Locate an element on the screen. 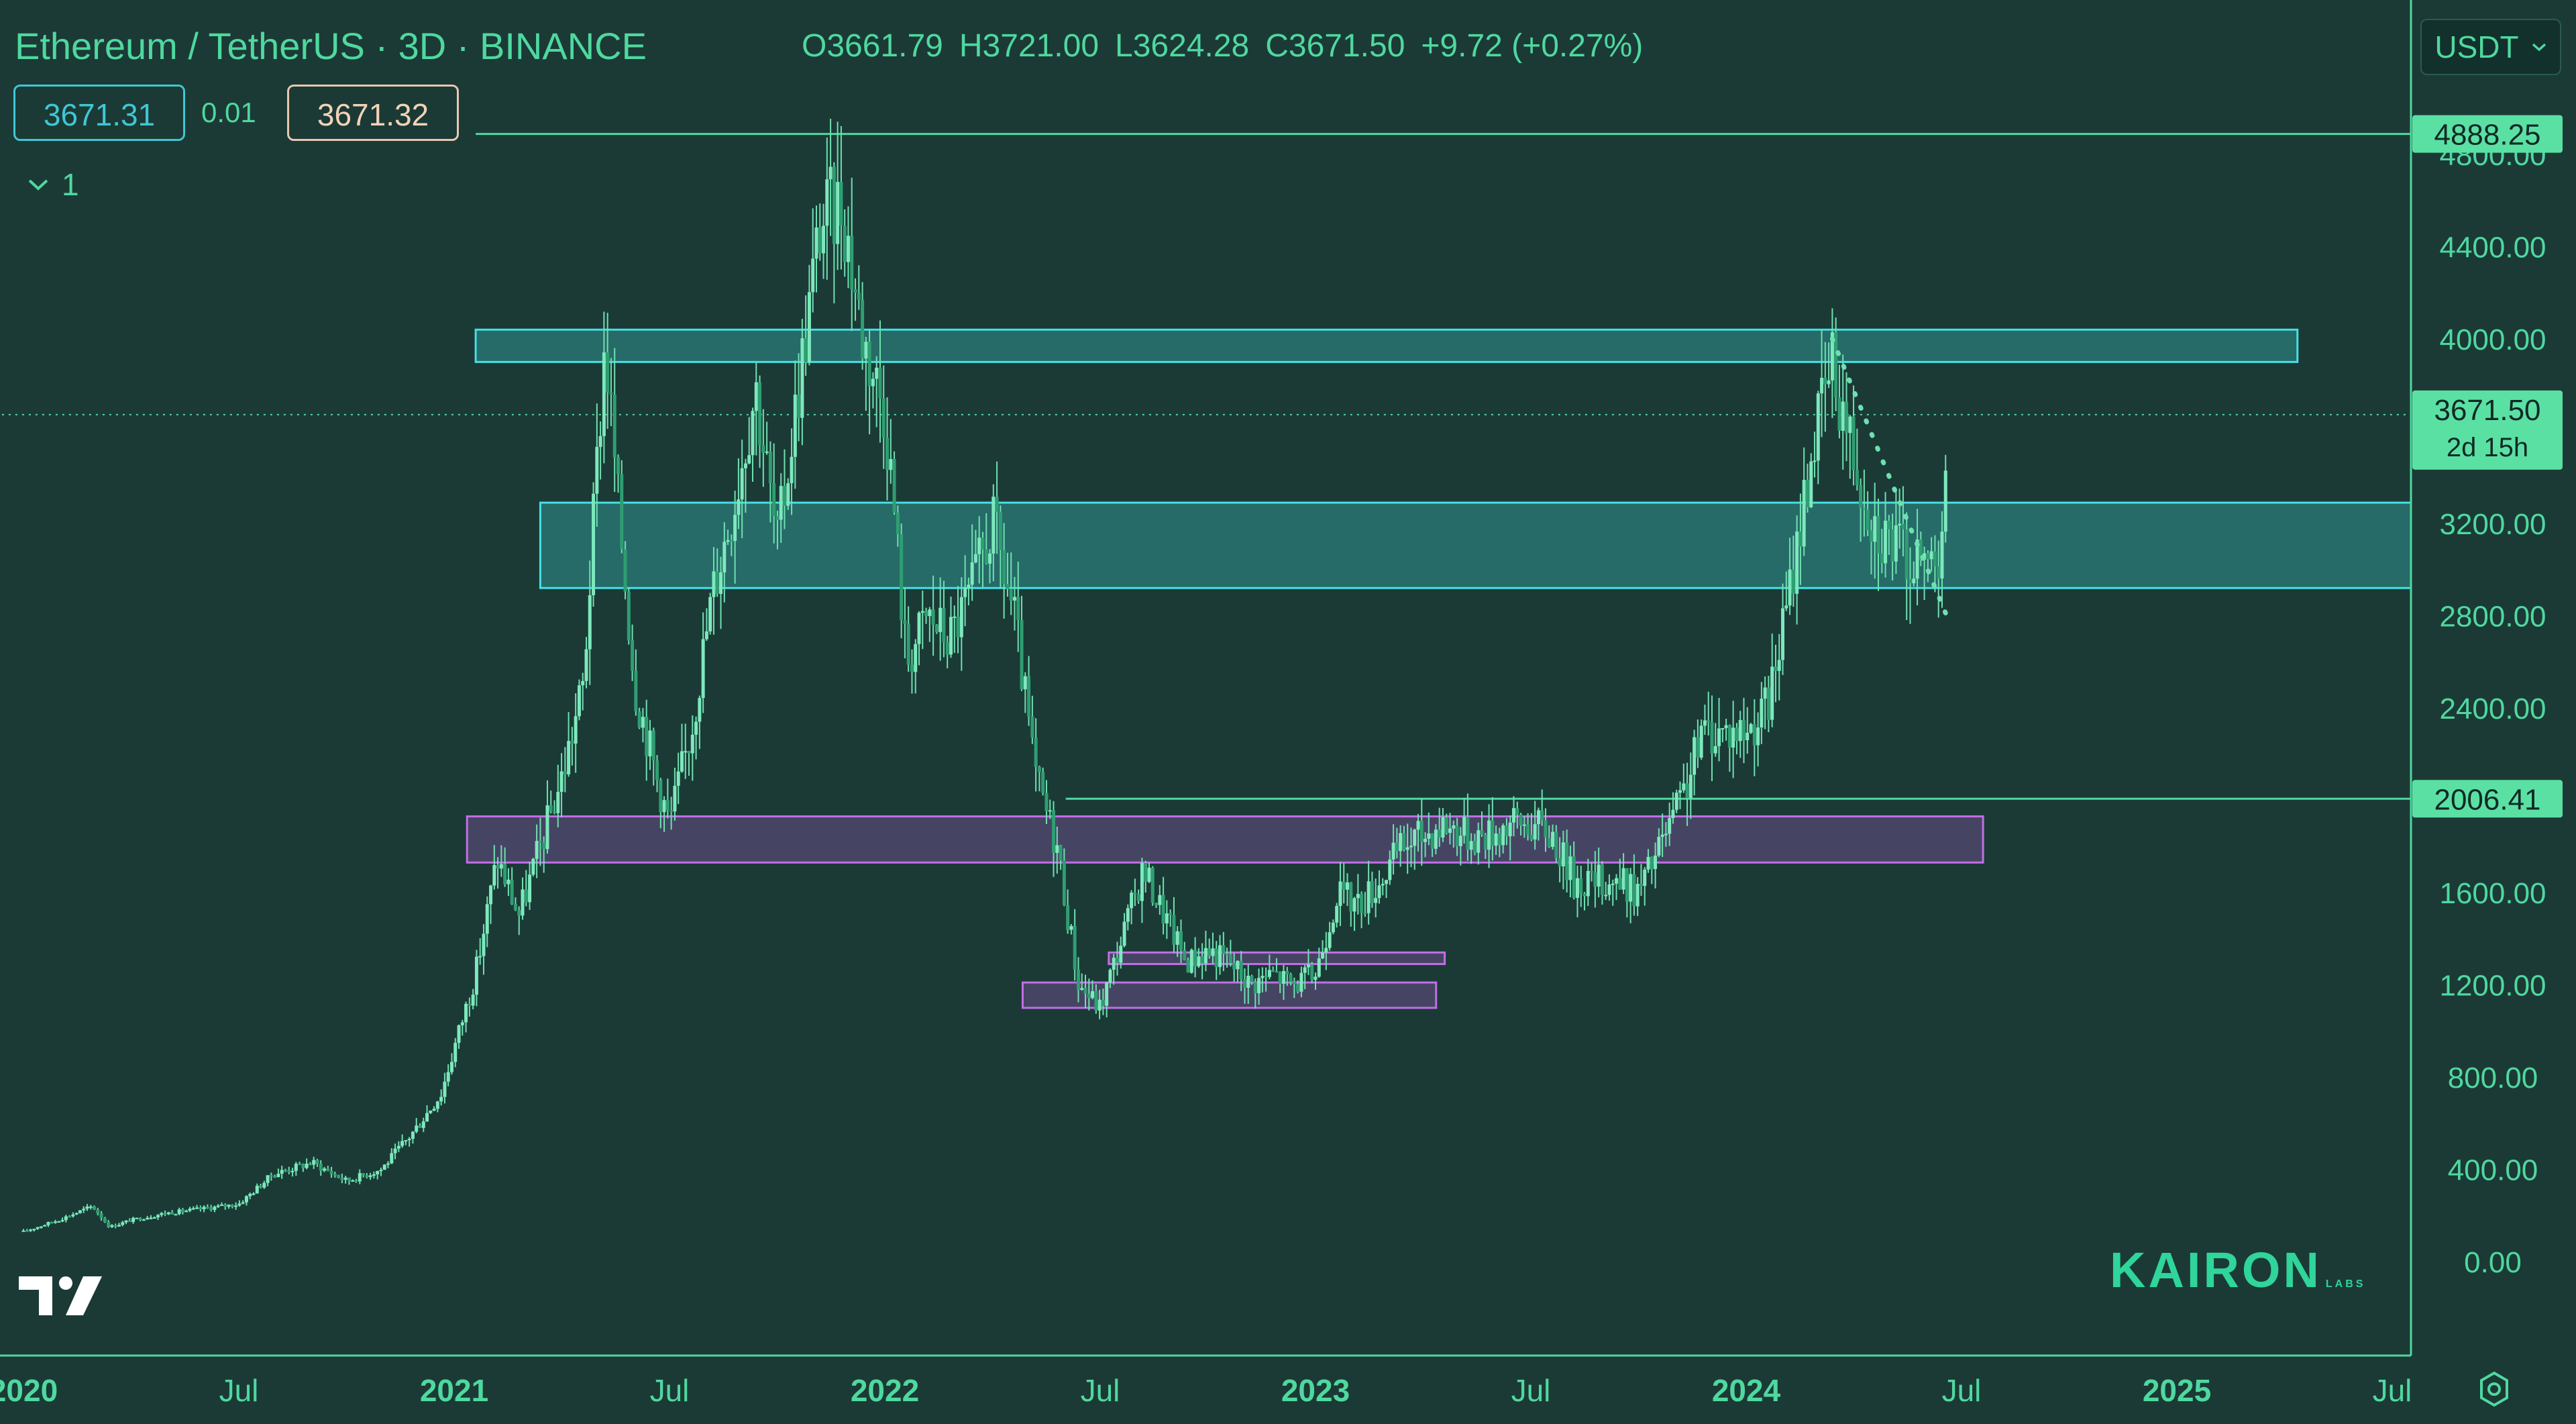 The height and width of the screenshot is (1424, 2576). buy-button: 3671.32 is located at coordinates (373, 113).